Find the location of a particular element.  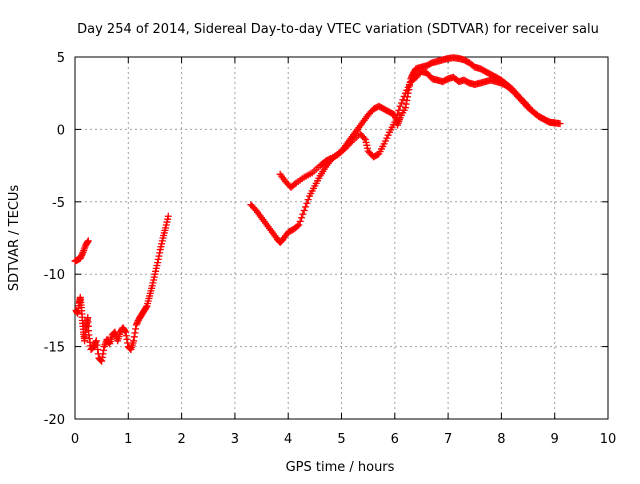

y-tick-label: 5 is located at coordinates (61, 58).